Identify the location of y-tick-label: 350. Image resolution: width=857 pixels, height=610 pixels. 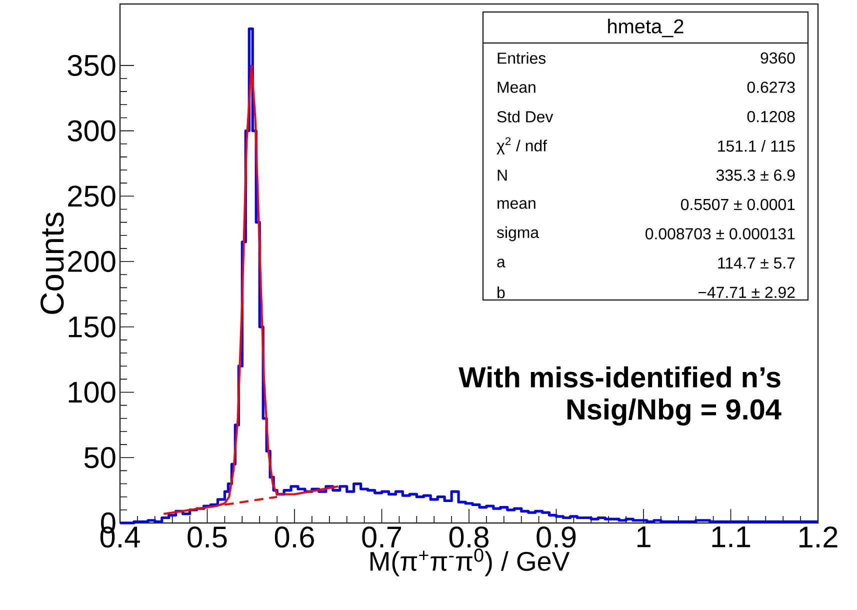
(92, 65).